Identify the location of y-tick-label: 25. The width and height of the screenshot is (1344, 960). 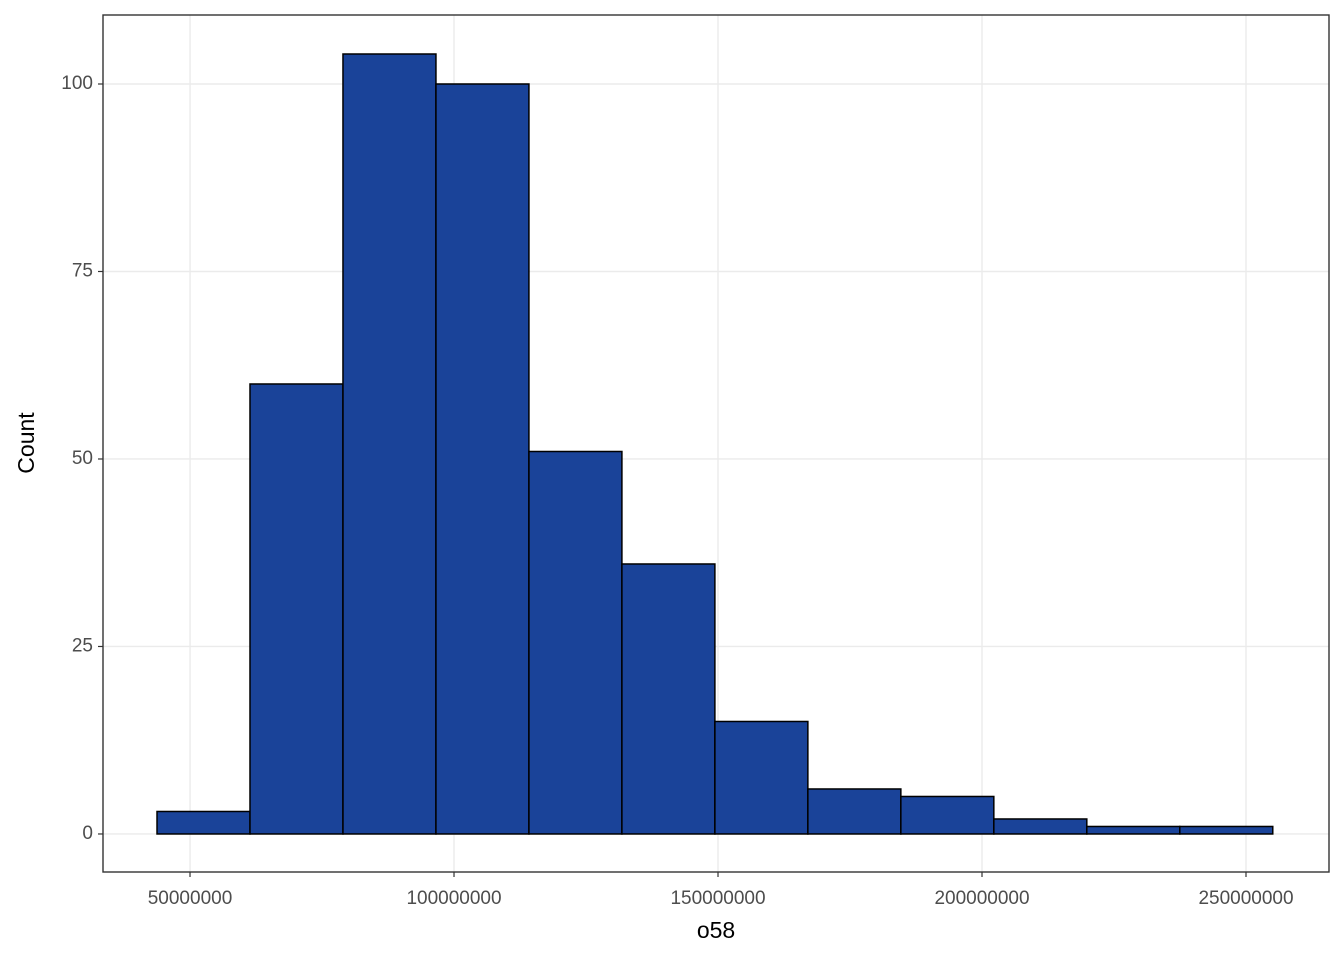
(82, 645).